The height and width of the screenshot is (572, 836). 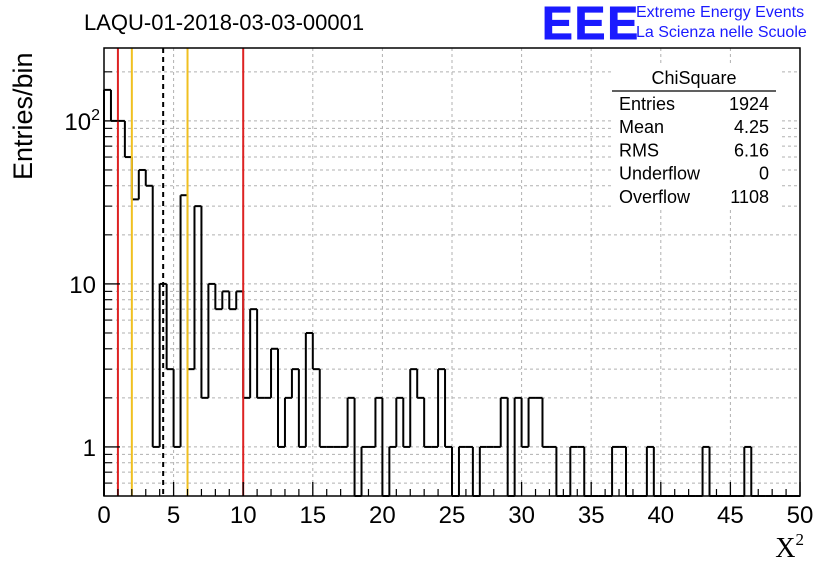 I want to click on stats-row-label: Mean, so click(x=641, y=127).